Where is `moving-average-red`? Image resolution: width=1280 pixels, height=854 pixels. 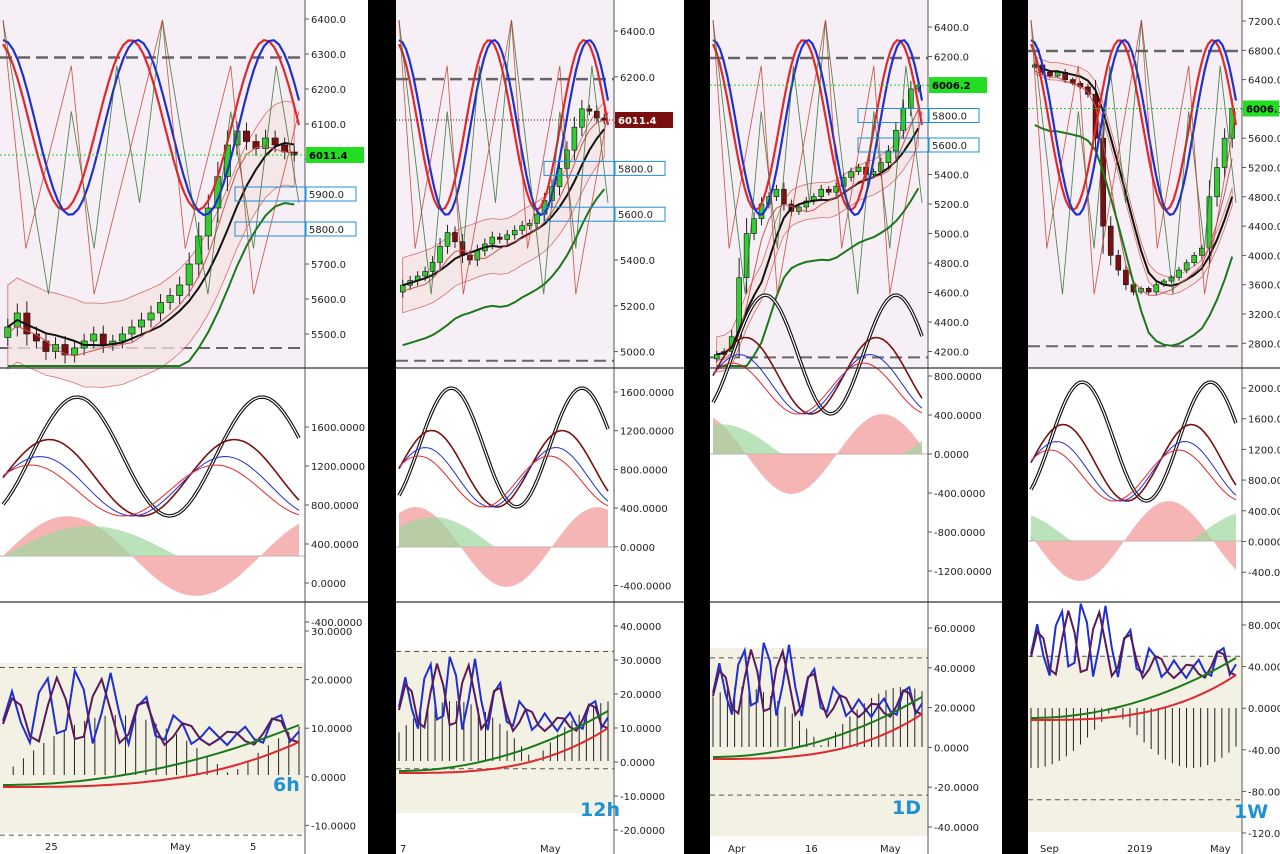 moving-average-red is located at coordinates (817, 234).